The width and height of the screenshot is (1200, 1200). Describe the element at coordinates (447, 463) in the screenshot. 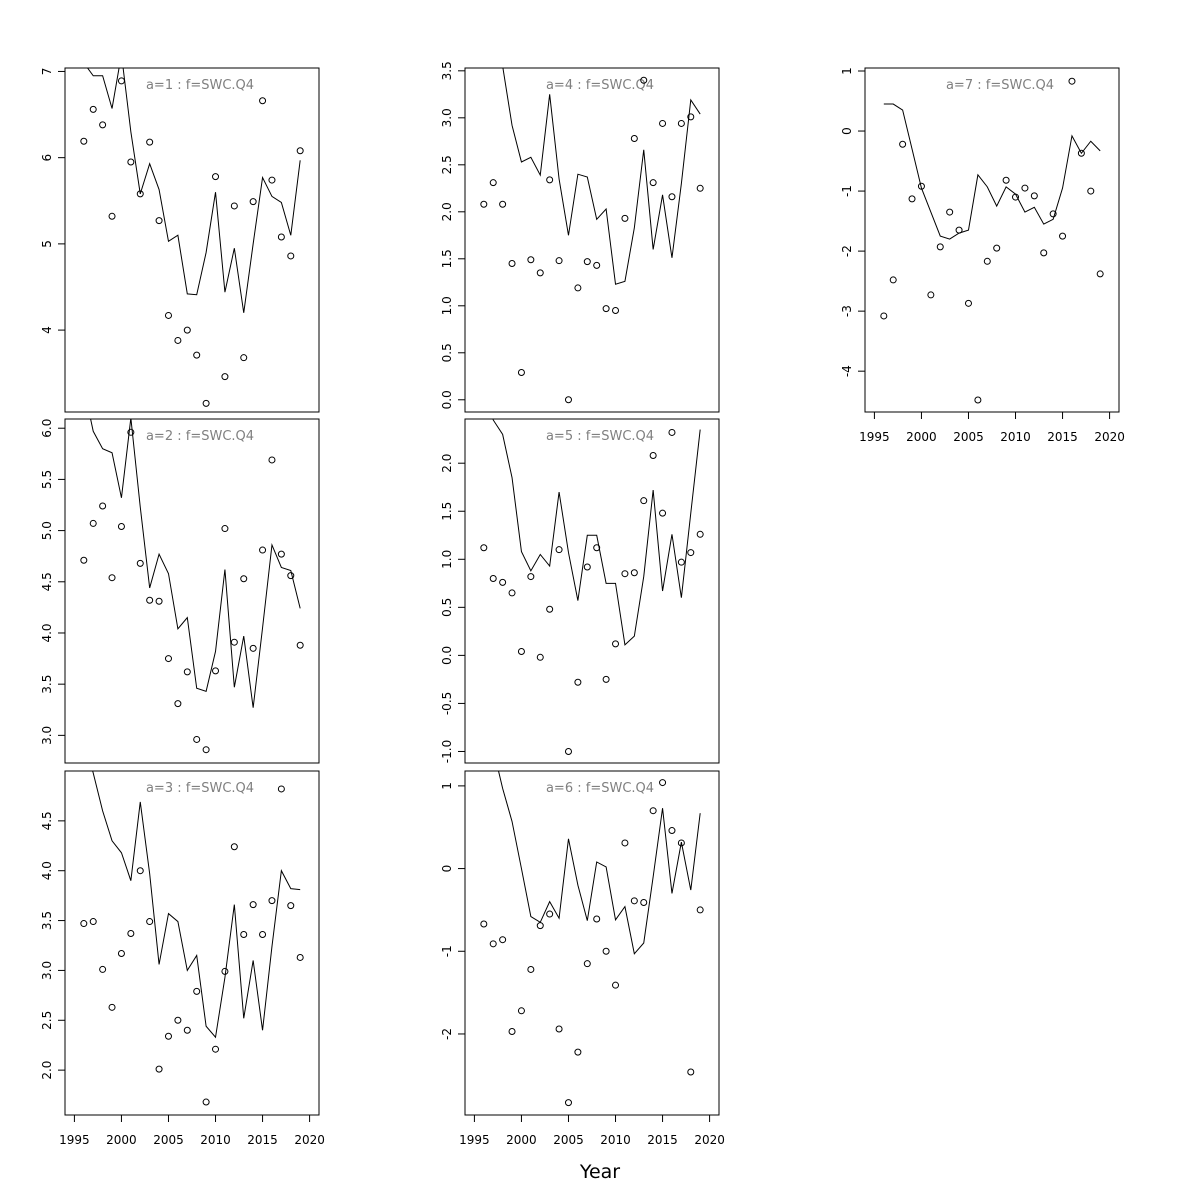

I see `y-tick-label: 2.0` at that location.